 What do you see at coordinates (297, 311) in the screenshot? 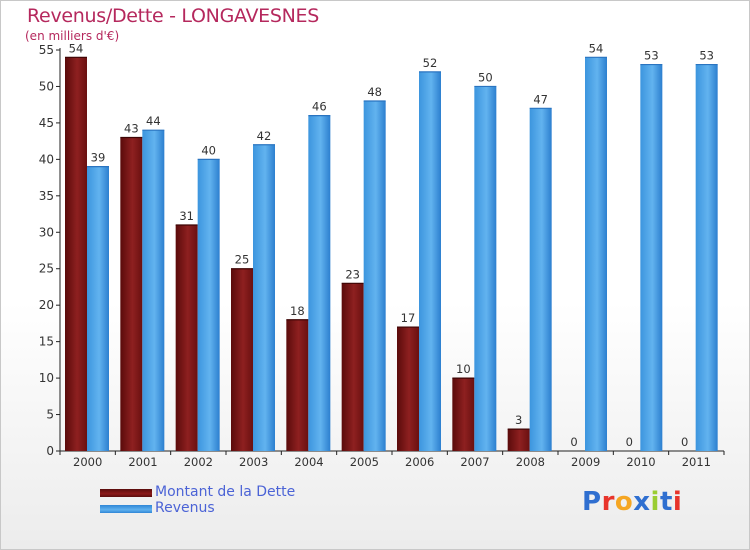
I see `data-label-dette: 18` at bounding box center [297, 311].